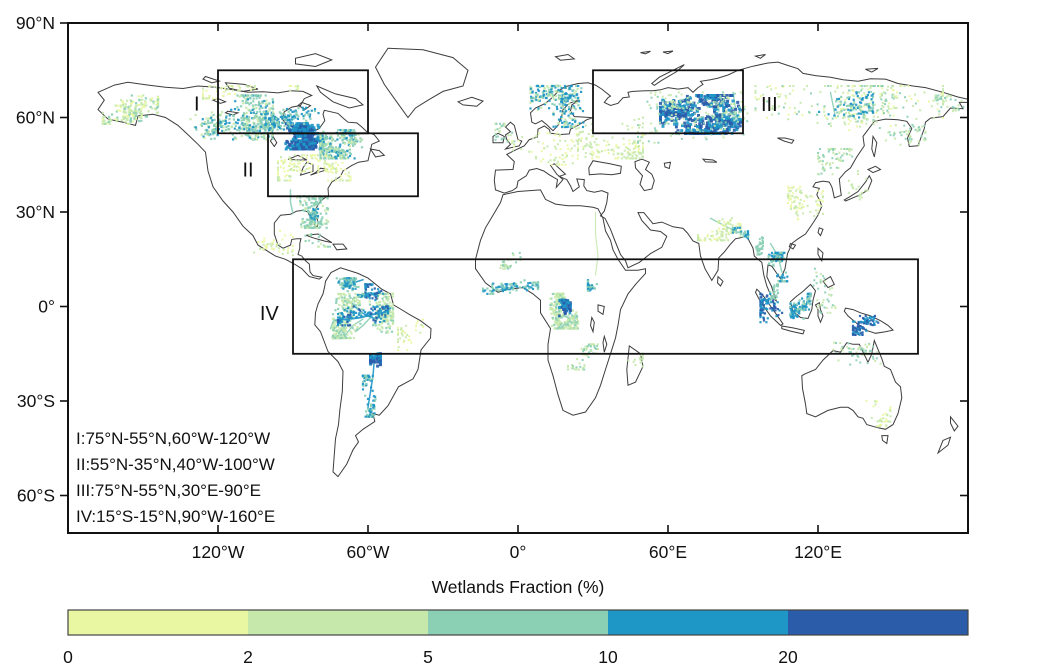 This screenshot has height=670, width=1051. I want to click on legend-line: IV:15°S-15°N,90°W-160°E, so click(176, 516).